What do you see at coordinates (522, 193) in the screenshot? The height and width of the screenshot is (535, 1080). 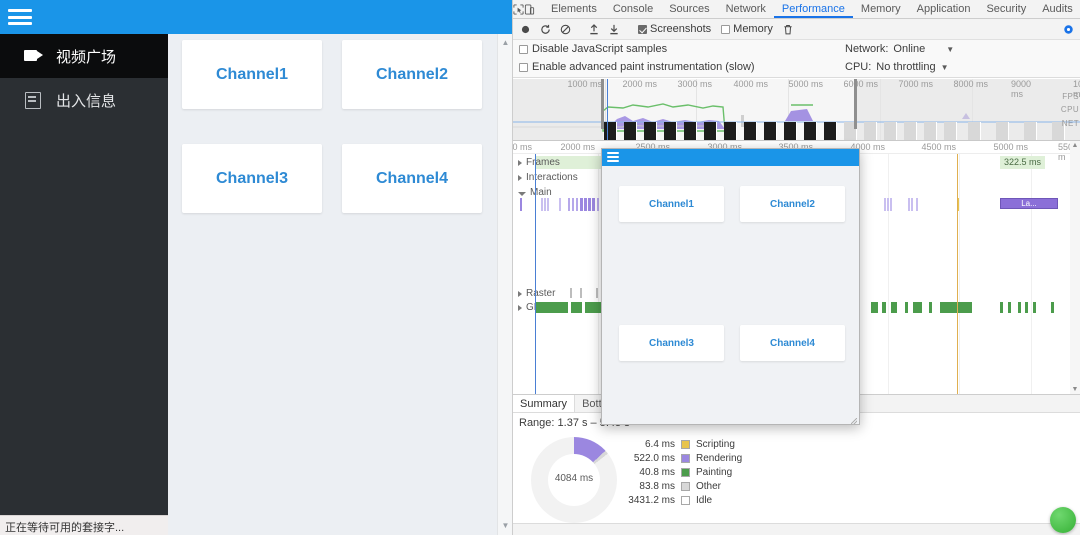 I see `chevron-down-icon` at bounding box center [522, 193].